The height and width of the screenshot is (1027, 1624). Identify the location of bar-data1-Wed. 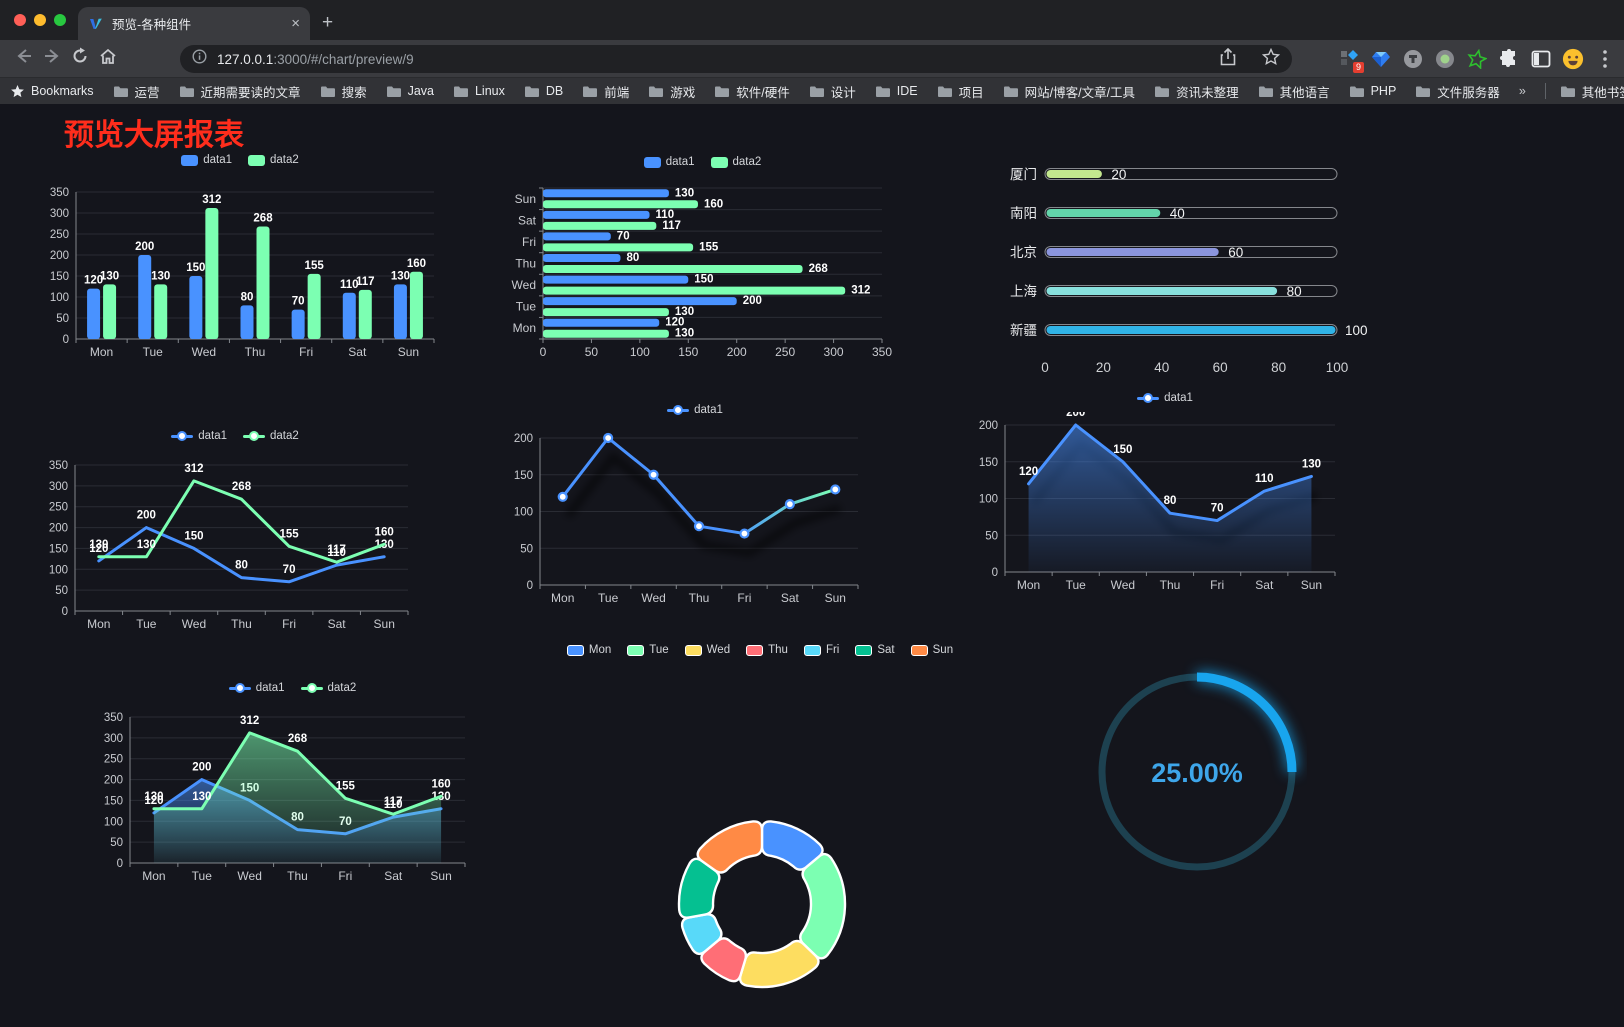
(196, 307).